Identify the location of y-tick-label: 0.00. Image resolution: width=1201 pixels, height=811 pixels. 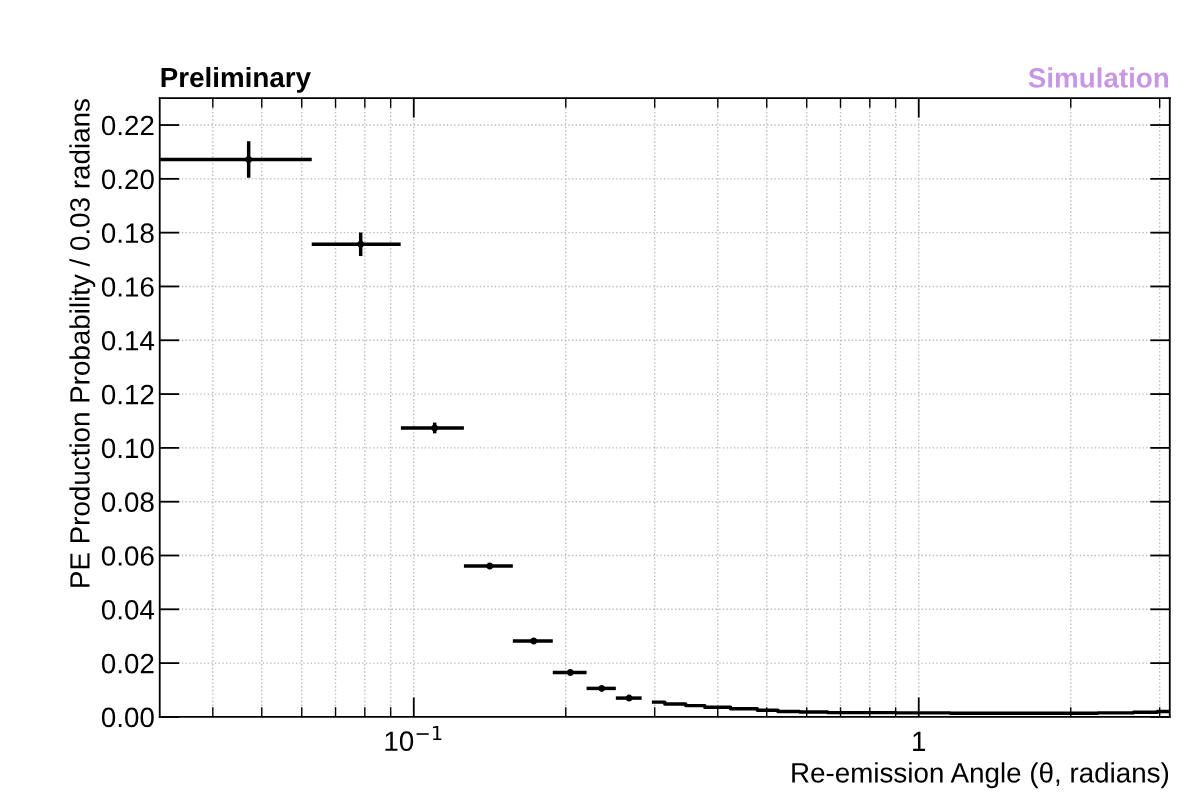
(127, 717).